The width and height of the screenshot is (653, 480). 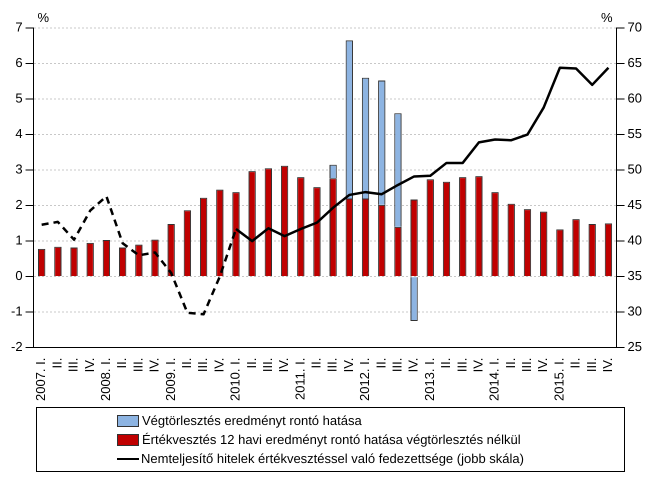 What do you see at coordinates (252, 420) in the screenshot?
I see `legend-label: Végtörlesztés eredményt rontó hatása` at bounding box center [252, 420].